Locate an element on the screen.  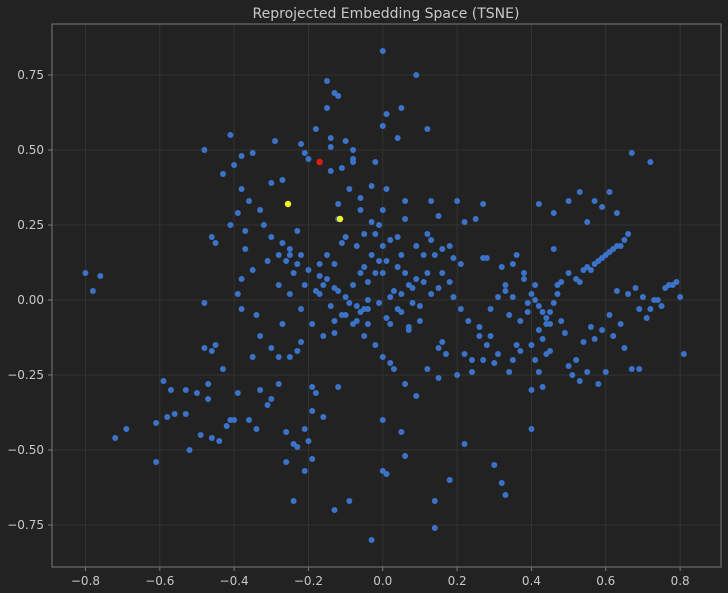
chart-title: Reprojected Embedding Space (TSNE) is located at coordinates (386, 14).